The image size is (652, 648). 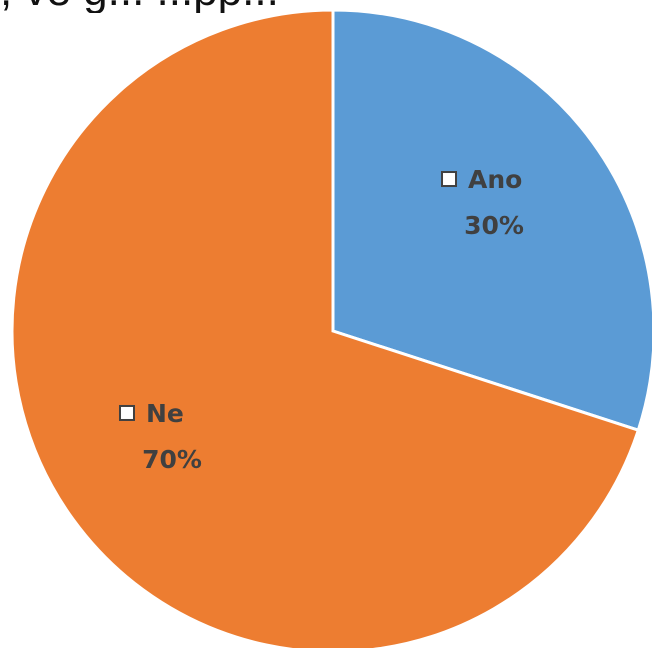 What do you see at coordinates (172, 459) in the screenshot?
I see `percent-label: 70%` at bounding box center [172, 459].